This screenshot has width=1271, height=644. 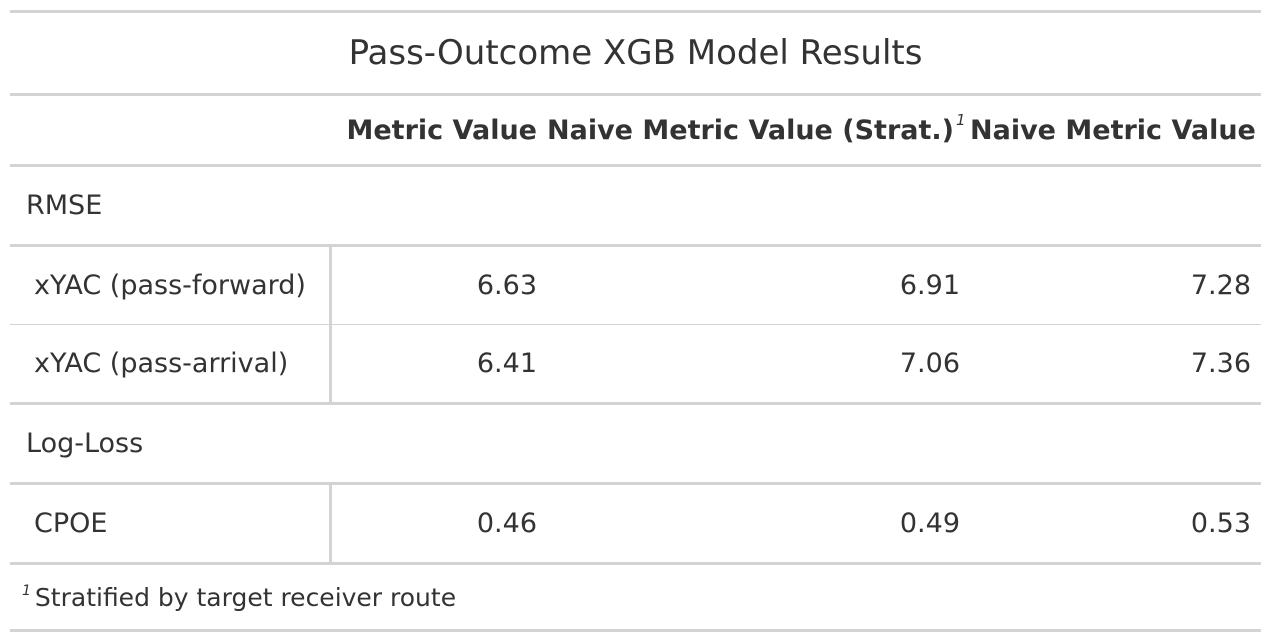 I want to click on header-metric-value-label: Metric Value, so click(x=442, y=130).